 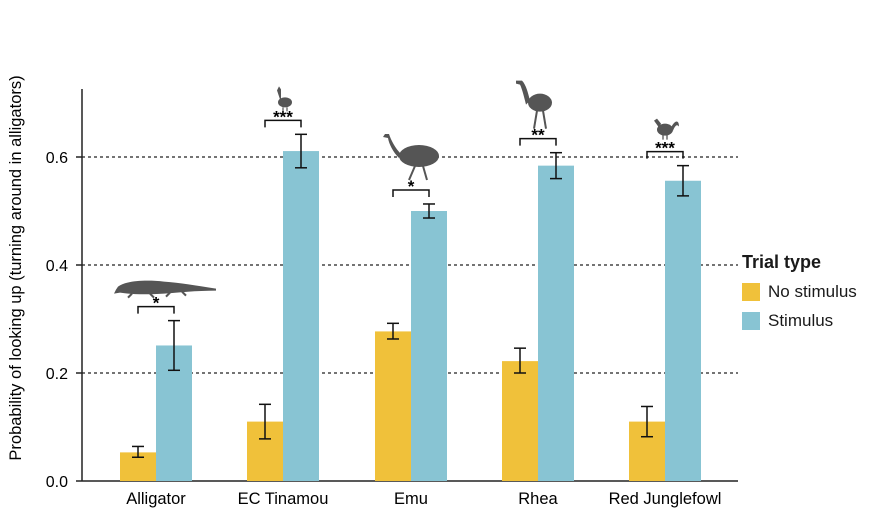 What do you see at coordinates (57, 374) in the screenshot?
I see `y-tick-label: 0.2` at bounding box center [57, 374].